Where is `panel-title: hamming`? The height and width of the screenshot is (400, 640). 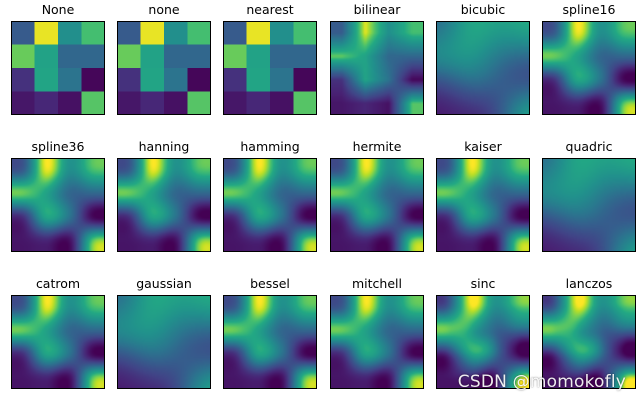 panel-title: hamming is located at coordinates (269, 146).